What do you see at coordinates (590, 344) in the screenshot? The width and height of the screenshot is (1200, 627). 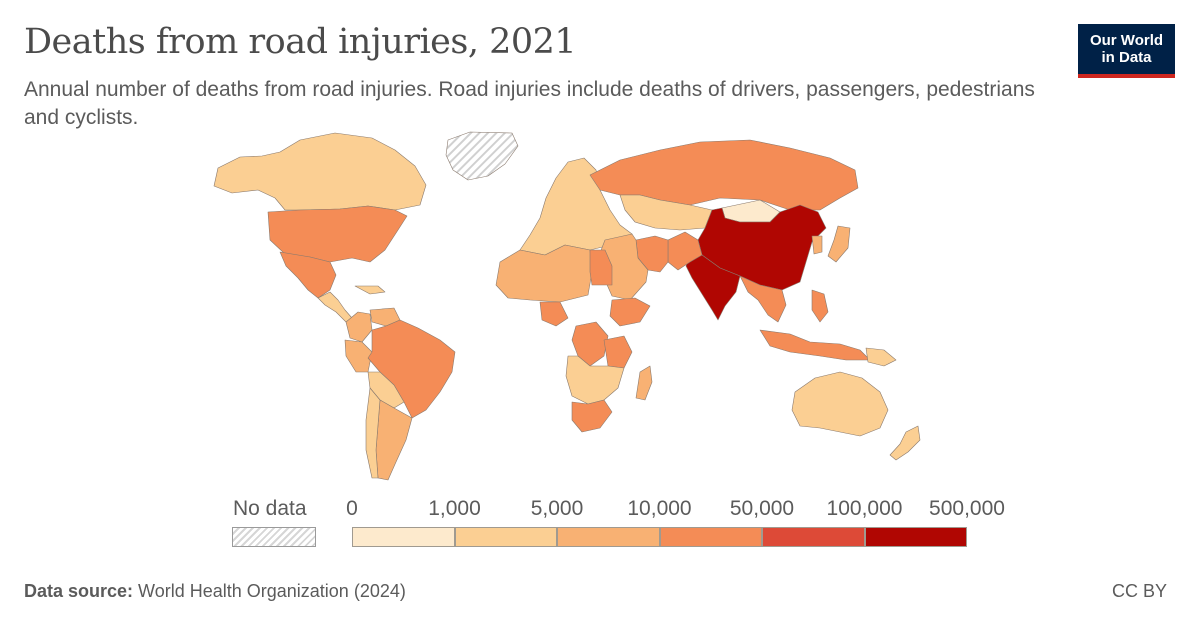 I see `map-region-dr-congo: DR Congo` at bounding box center [590, 344].